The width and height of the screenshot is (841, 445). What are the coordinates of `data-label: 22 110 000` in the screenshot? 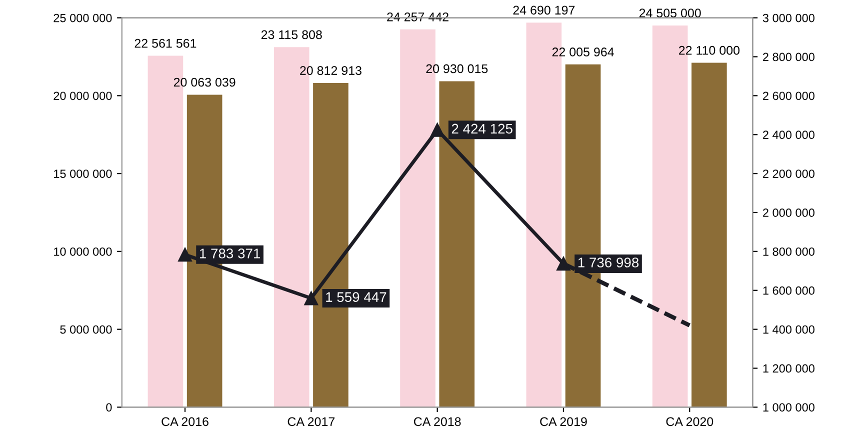 It's located at (709, 50).